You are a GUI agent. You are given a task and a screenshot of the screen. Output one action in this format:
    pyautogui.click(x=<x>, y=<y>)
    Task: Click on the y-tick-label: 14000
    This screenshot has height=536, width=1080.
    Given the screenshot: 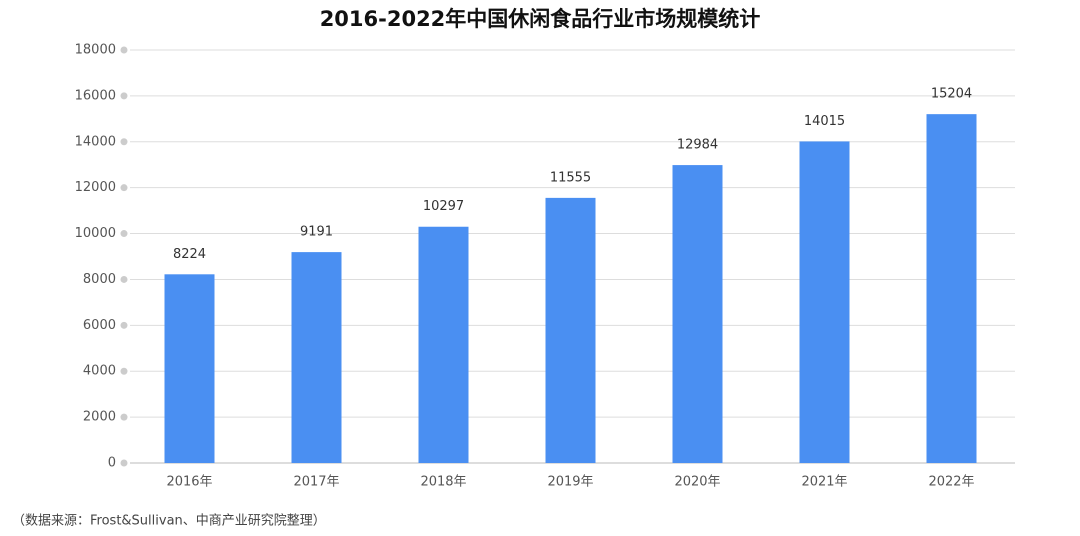 What is the action you would take?
    pyautogui.click(x=95, y=141)
    